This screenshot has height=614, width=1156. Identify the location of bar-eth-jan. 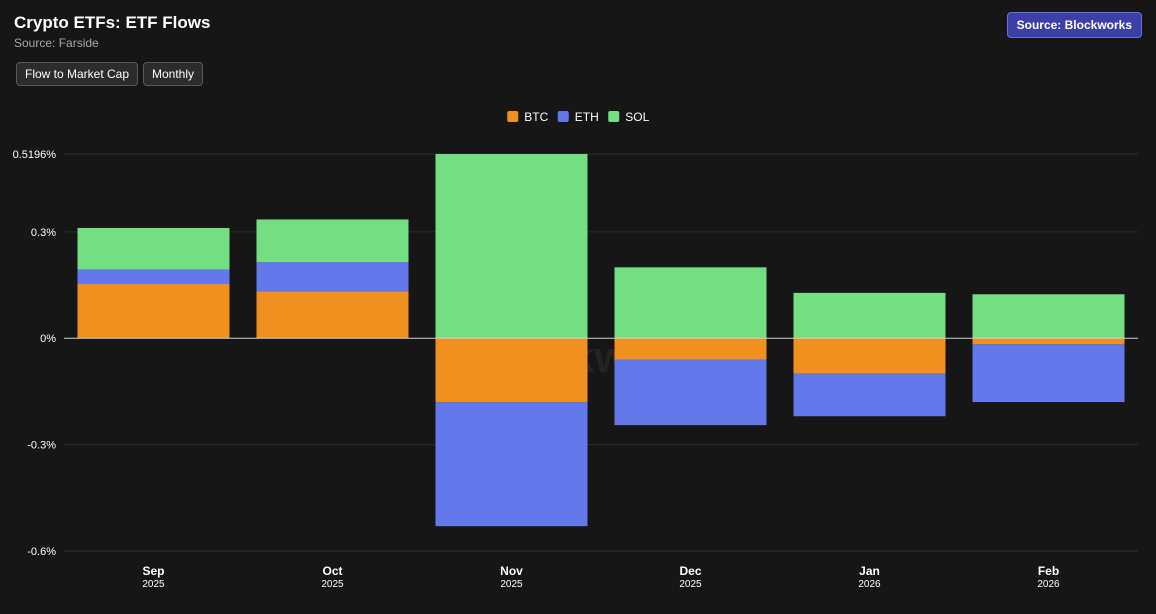
(869, 395).